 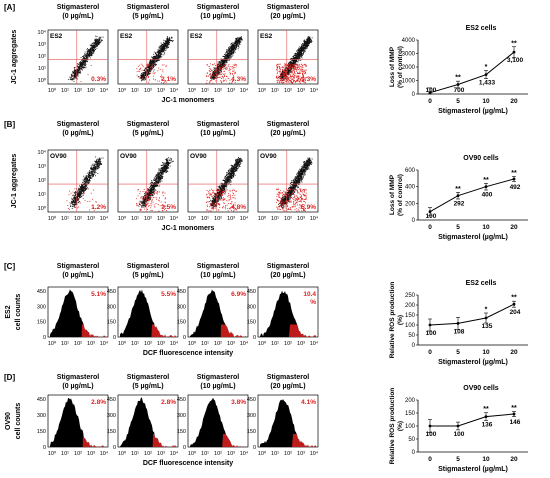 What do you see at coordinates (52, 90) in the screenshot?
I see `axis-tick-label: 10⁰` at bounding box center [52, 90].